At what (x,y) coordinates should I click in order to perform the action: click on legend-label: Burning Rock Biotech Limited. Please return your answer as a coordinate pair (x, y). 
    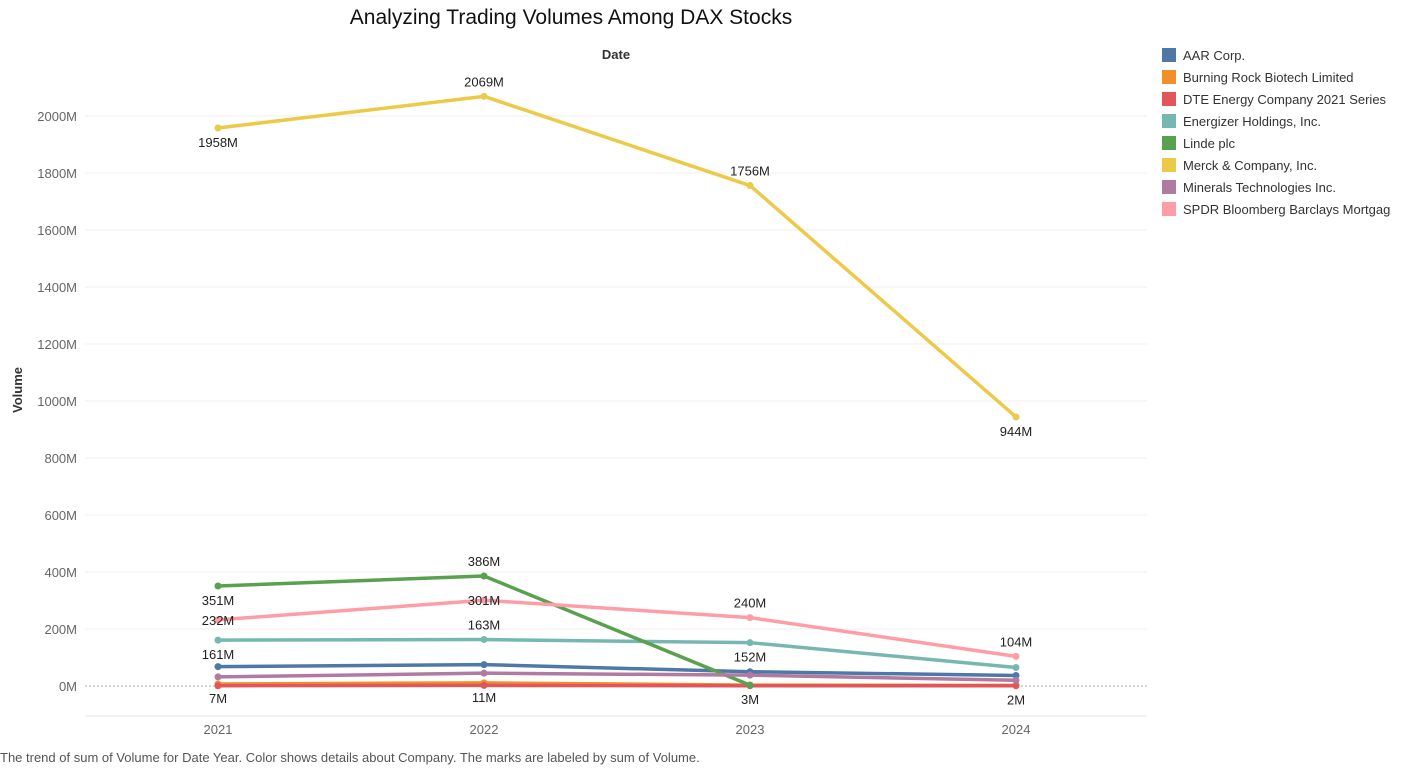
    Looking at the image, I should click on (1268, 77).